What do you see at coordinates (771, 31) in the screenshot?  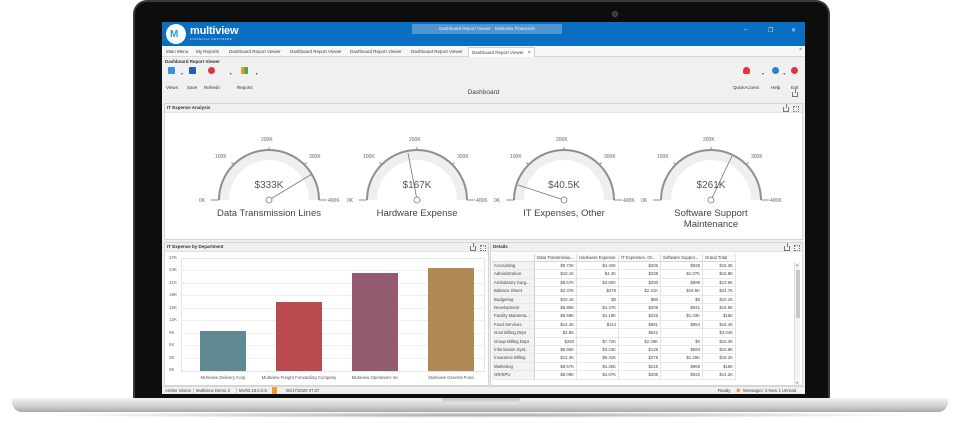 I see `restore-button: ❐` at bounding box center [771, 31].